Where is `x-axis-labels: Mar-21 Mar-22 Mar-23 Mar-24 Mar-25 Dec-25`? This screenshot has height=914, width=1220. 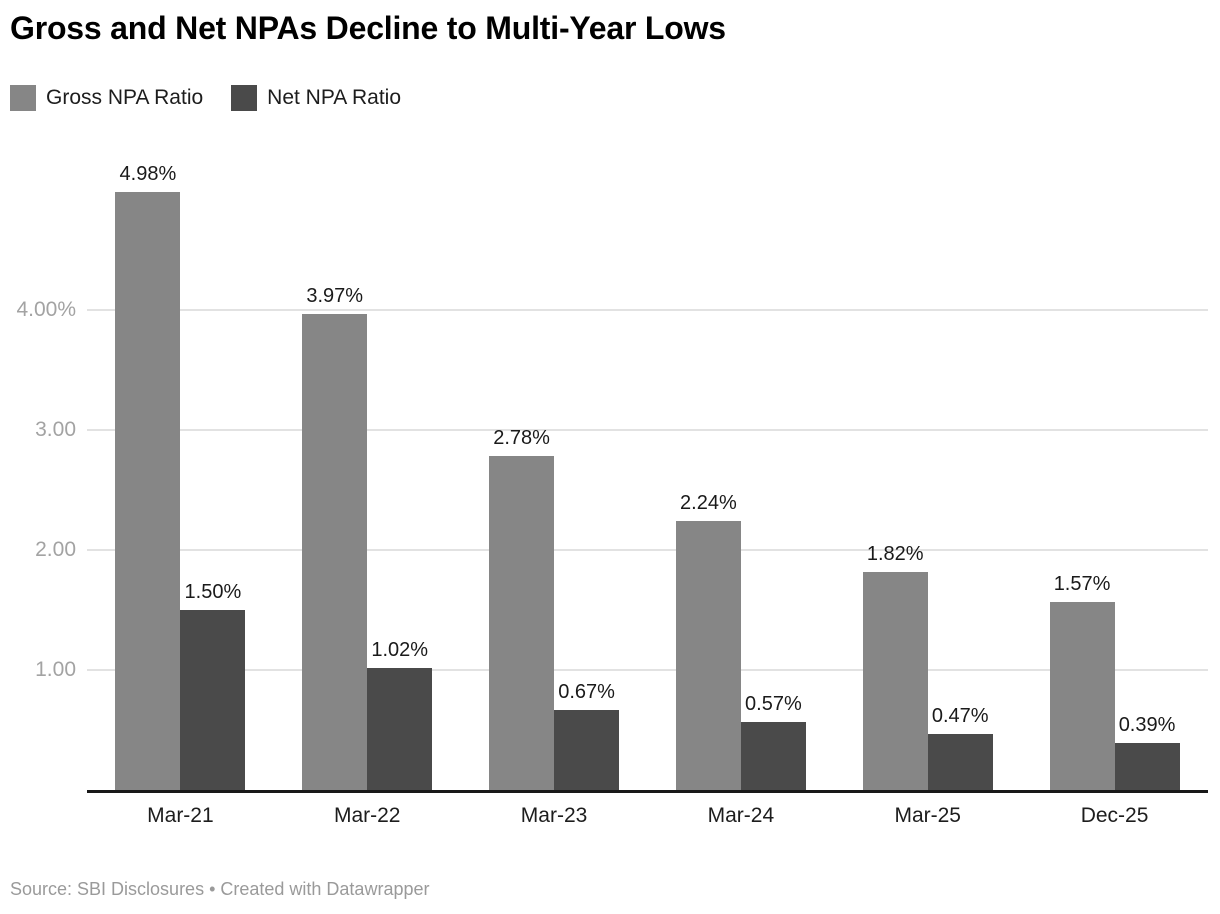 x-axis-labels: Mar-21 Mar-22 Mar-23 Mar-24 Mar-25 Dec-25 is located at coordinates (647, 816).